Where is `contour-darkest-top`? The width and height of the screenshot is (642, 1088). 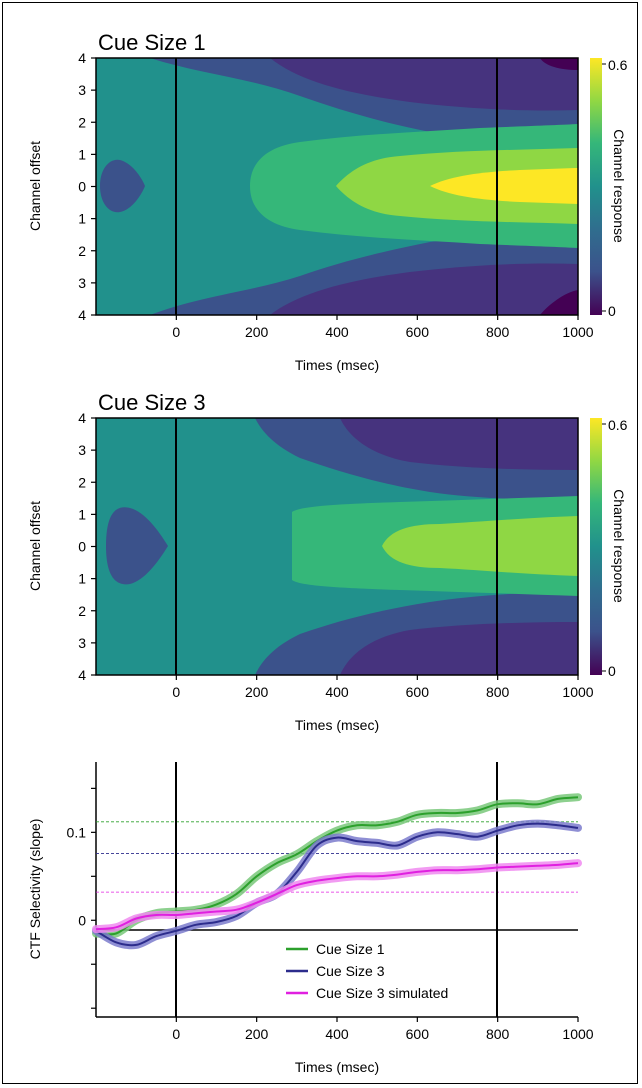 contour-darkest-top is located at coordinates (559, 64).